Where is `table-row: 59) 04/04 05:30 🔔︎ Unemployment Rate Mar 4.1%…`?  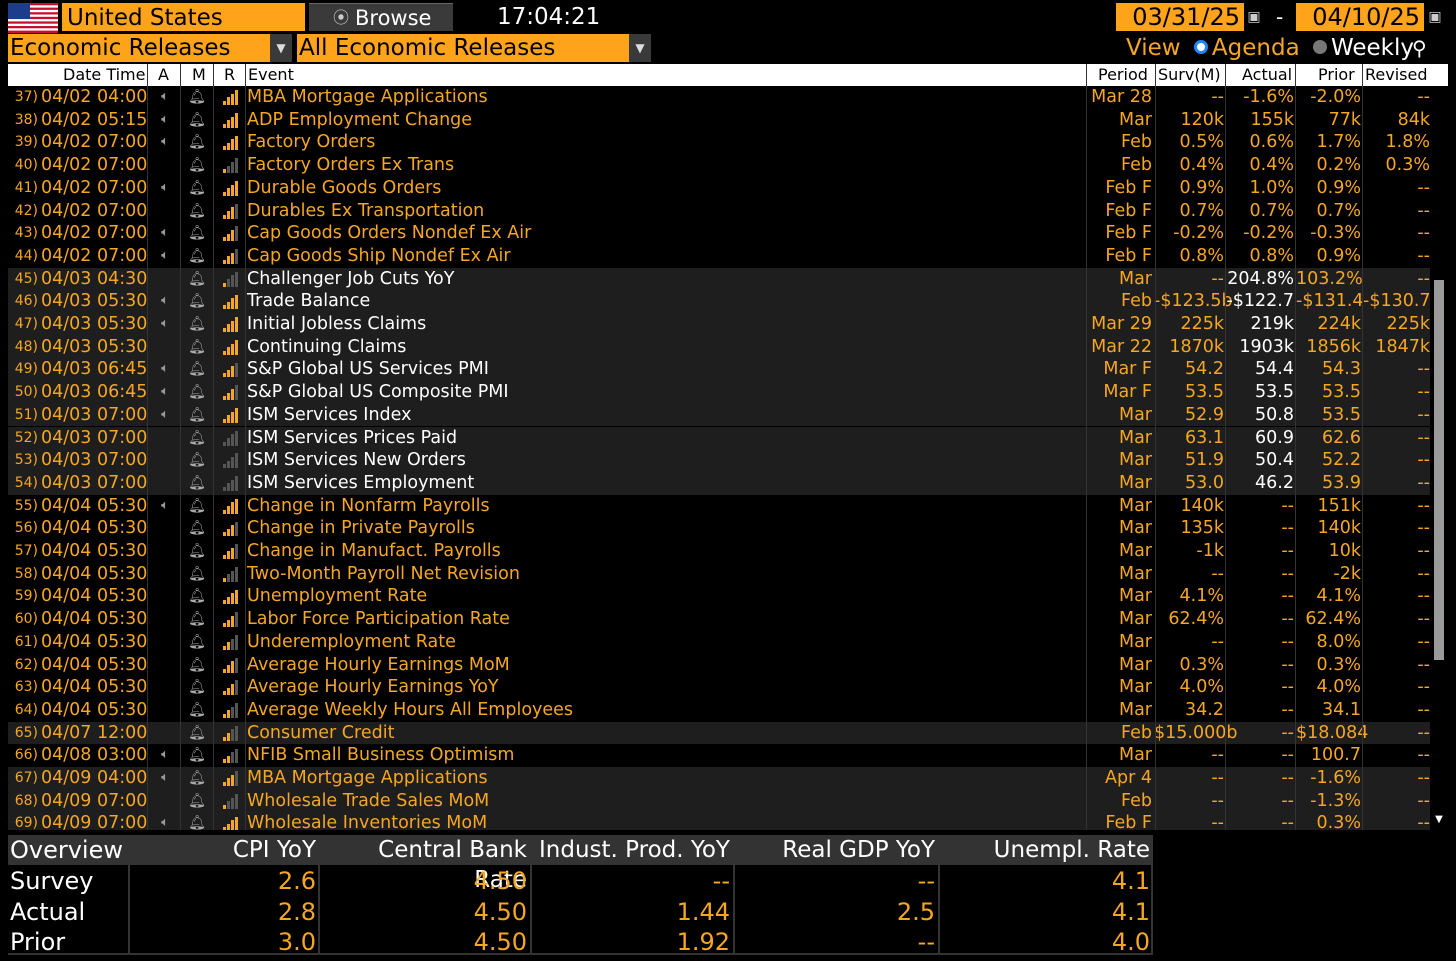 table-row: 59) 04/04 05:30 🔔︎ Unemployment Rate Mar 4.1%… is located at coordinates (719, 596).